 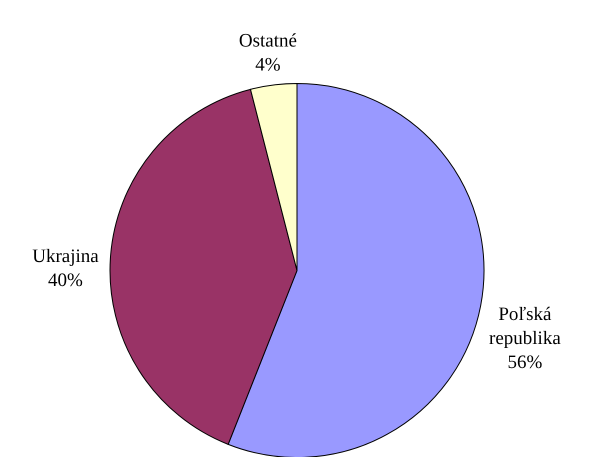 I want to click on data-label: 56%, so click(x=524, y=362).